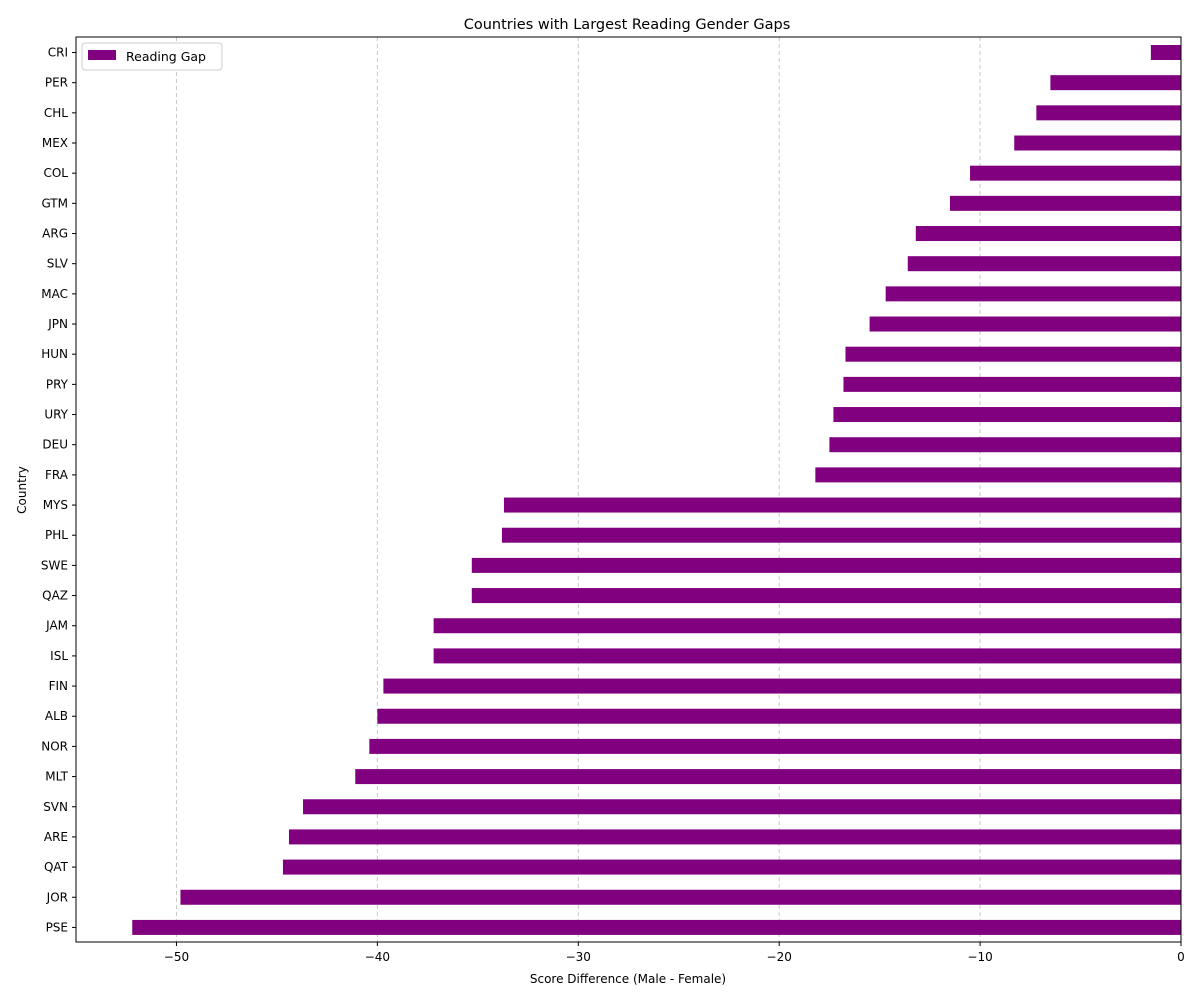 Image resolution: width=1200 pixels, height=1000 pixels. Describe the element at coordinates (779, 716) in the screenshot. I see `bar-alb` at that location.